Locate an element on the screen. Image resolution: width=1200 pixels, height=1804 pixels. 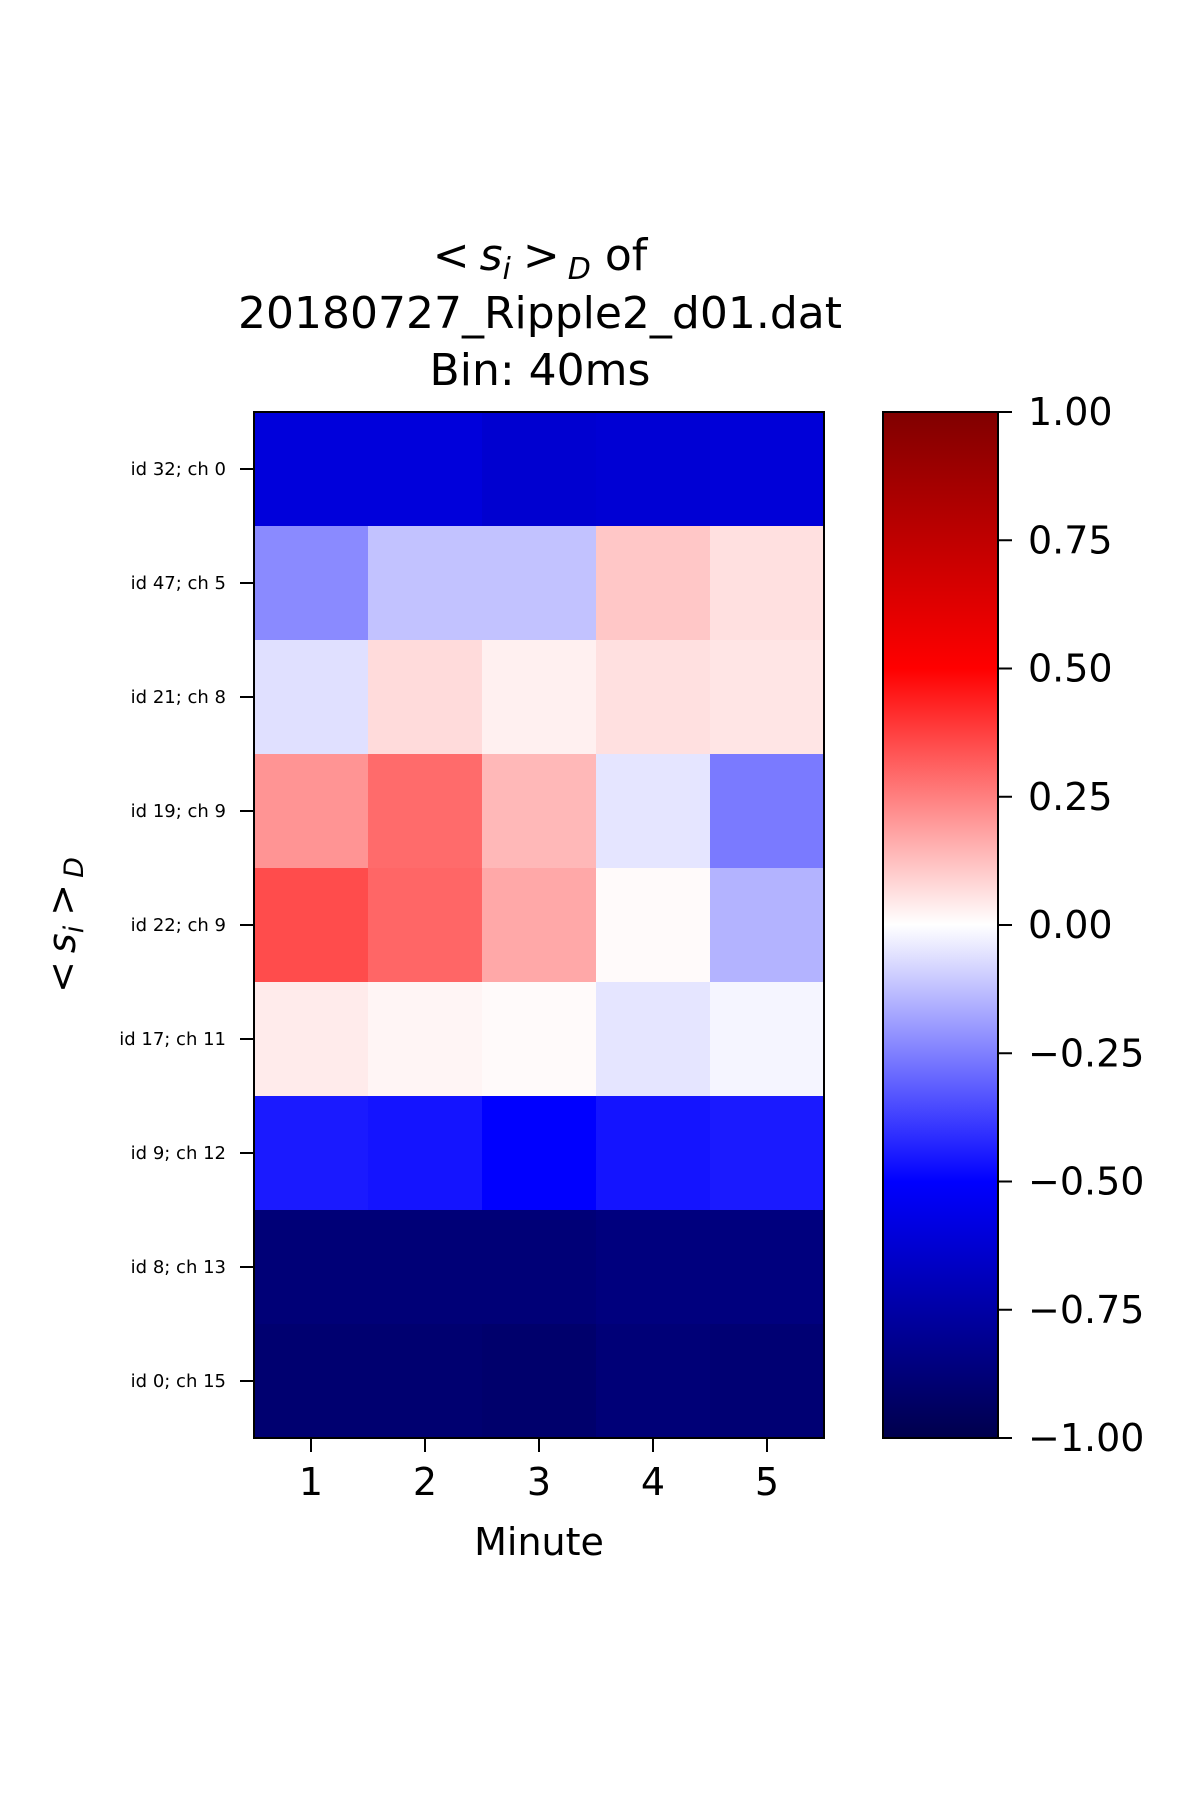
colorbar-tick-label: −0.75 is located at coordinates (1086, 1310).